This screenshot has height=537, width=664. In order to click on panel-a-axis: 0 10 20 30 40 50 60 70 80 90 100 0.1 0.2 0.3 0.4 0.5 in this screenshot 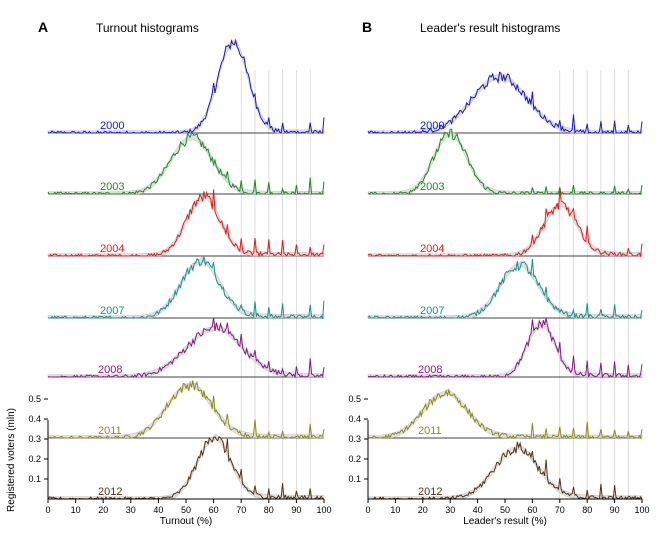, I will do `click(179, 454)`.